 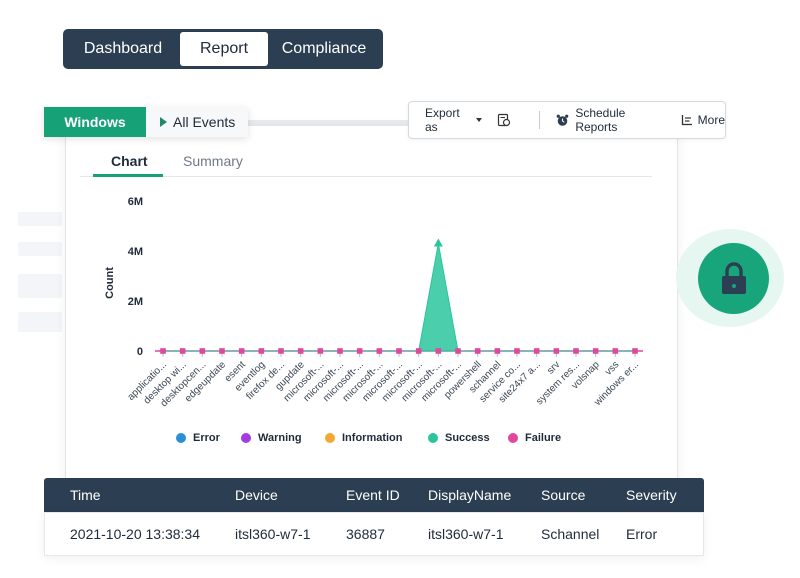 I want to click on tab-dashboard: Dashboard, so click(x=123, y=48).